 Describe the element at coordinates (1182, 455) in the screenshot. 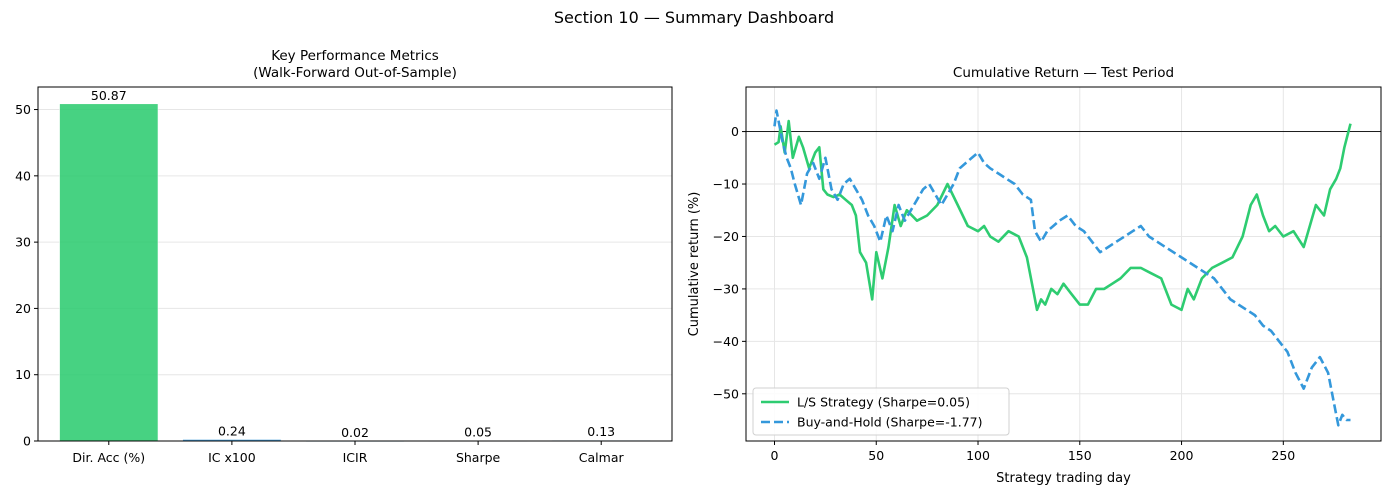

I see `line-chart-x-tick-label: 200` at that location.